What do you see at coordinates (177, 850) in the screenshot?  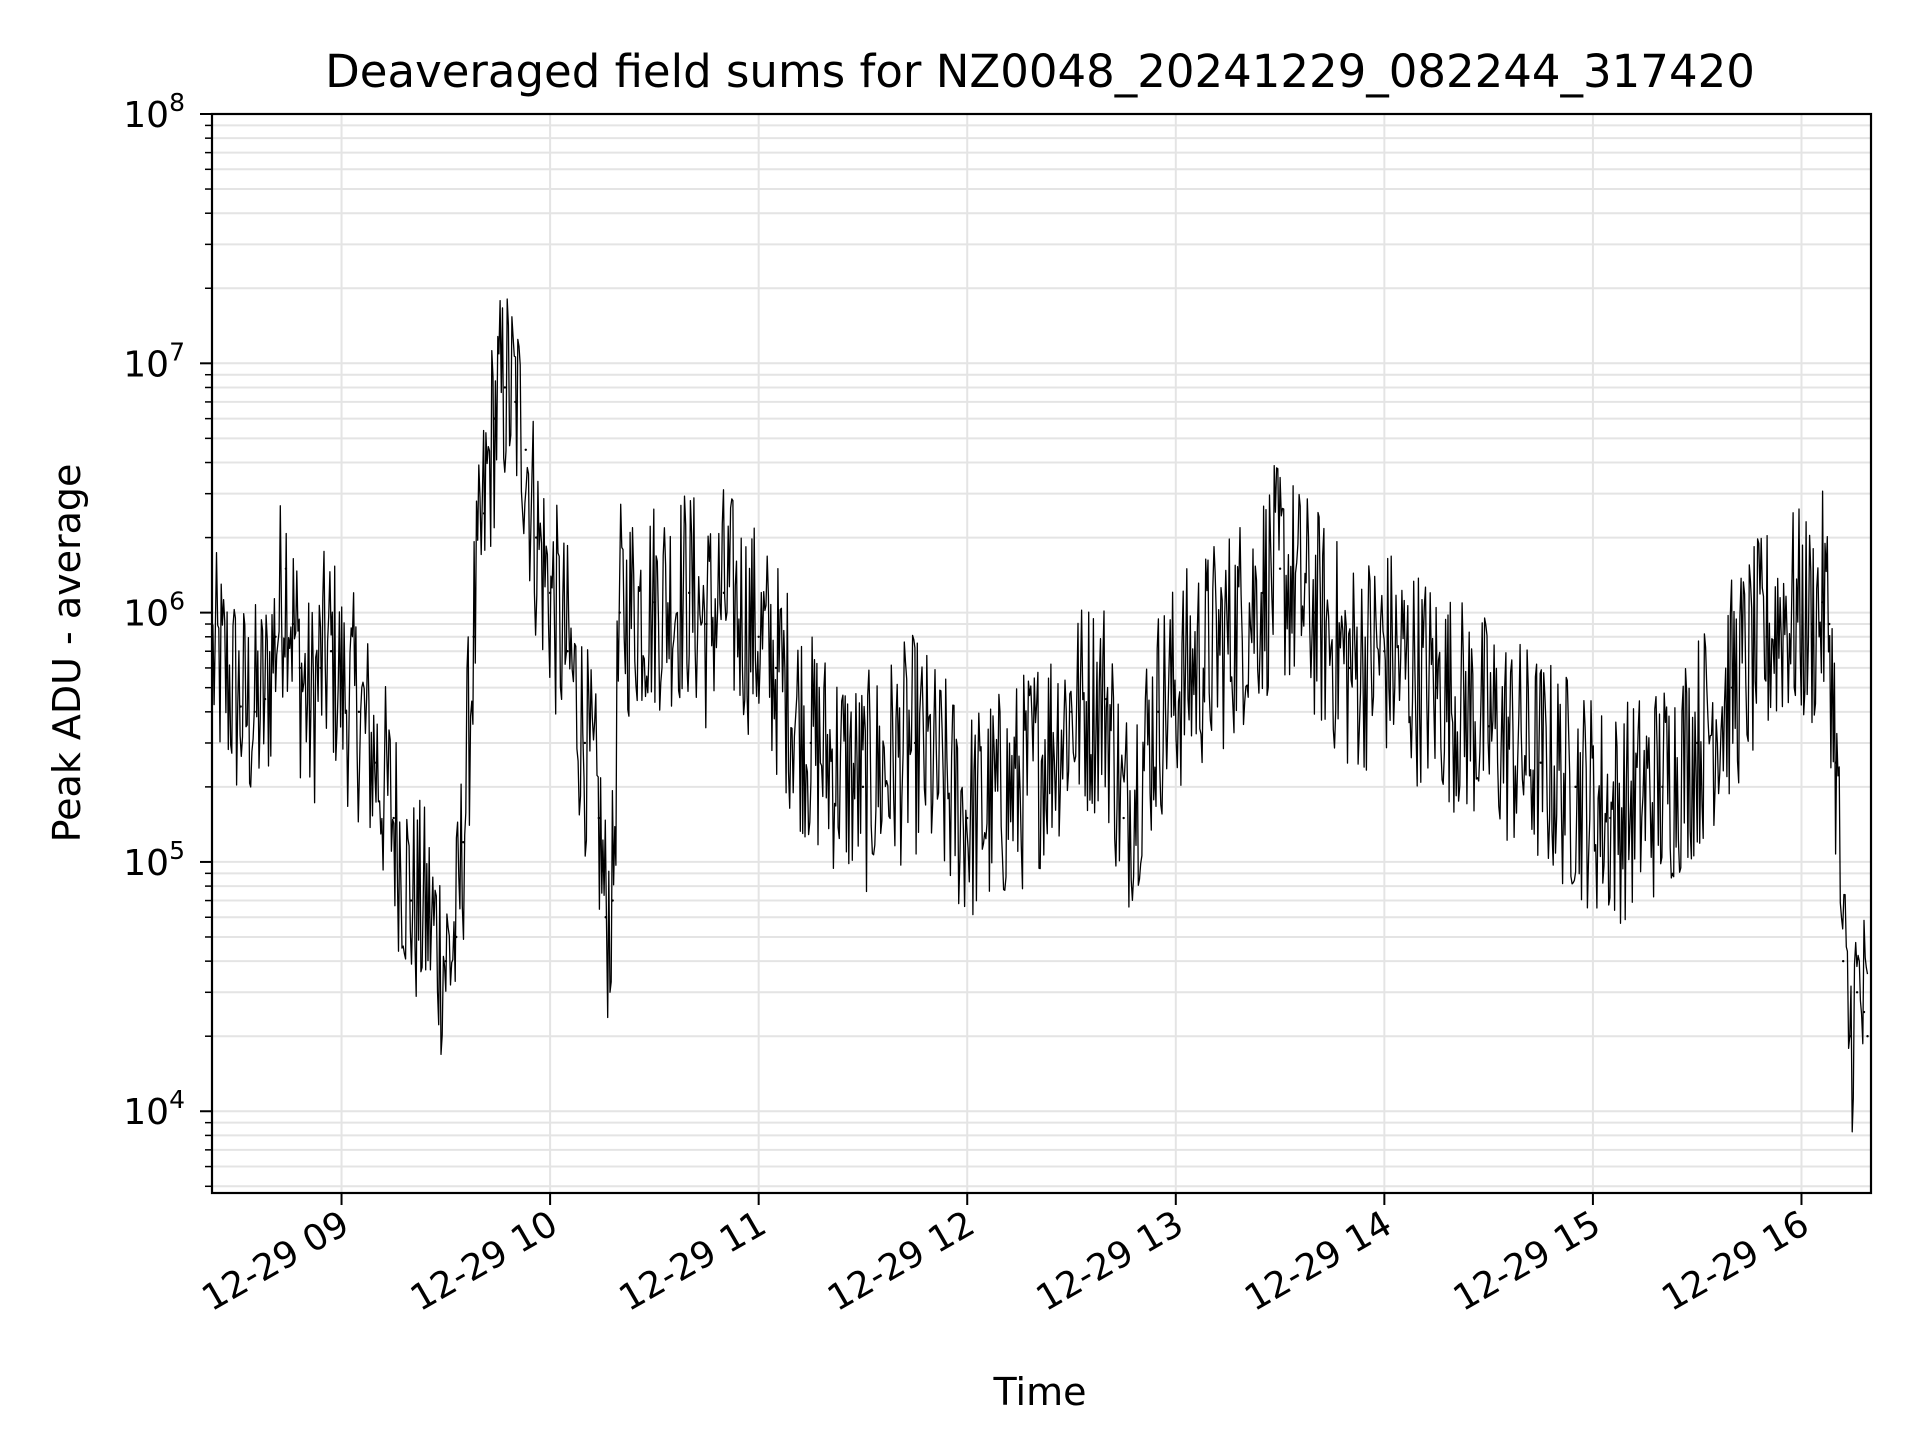 I see `y-tick-exponent: 5` at bounding box center [177, 850].